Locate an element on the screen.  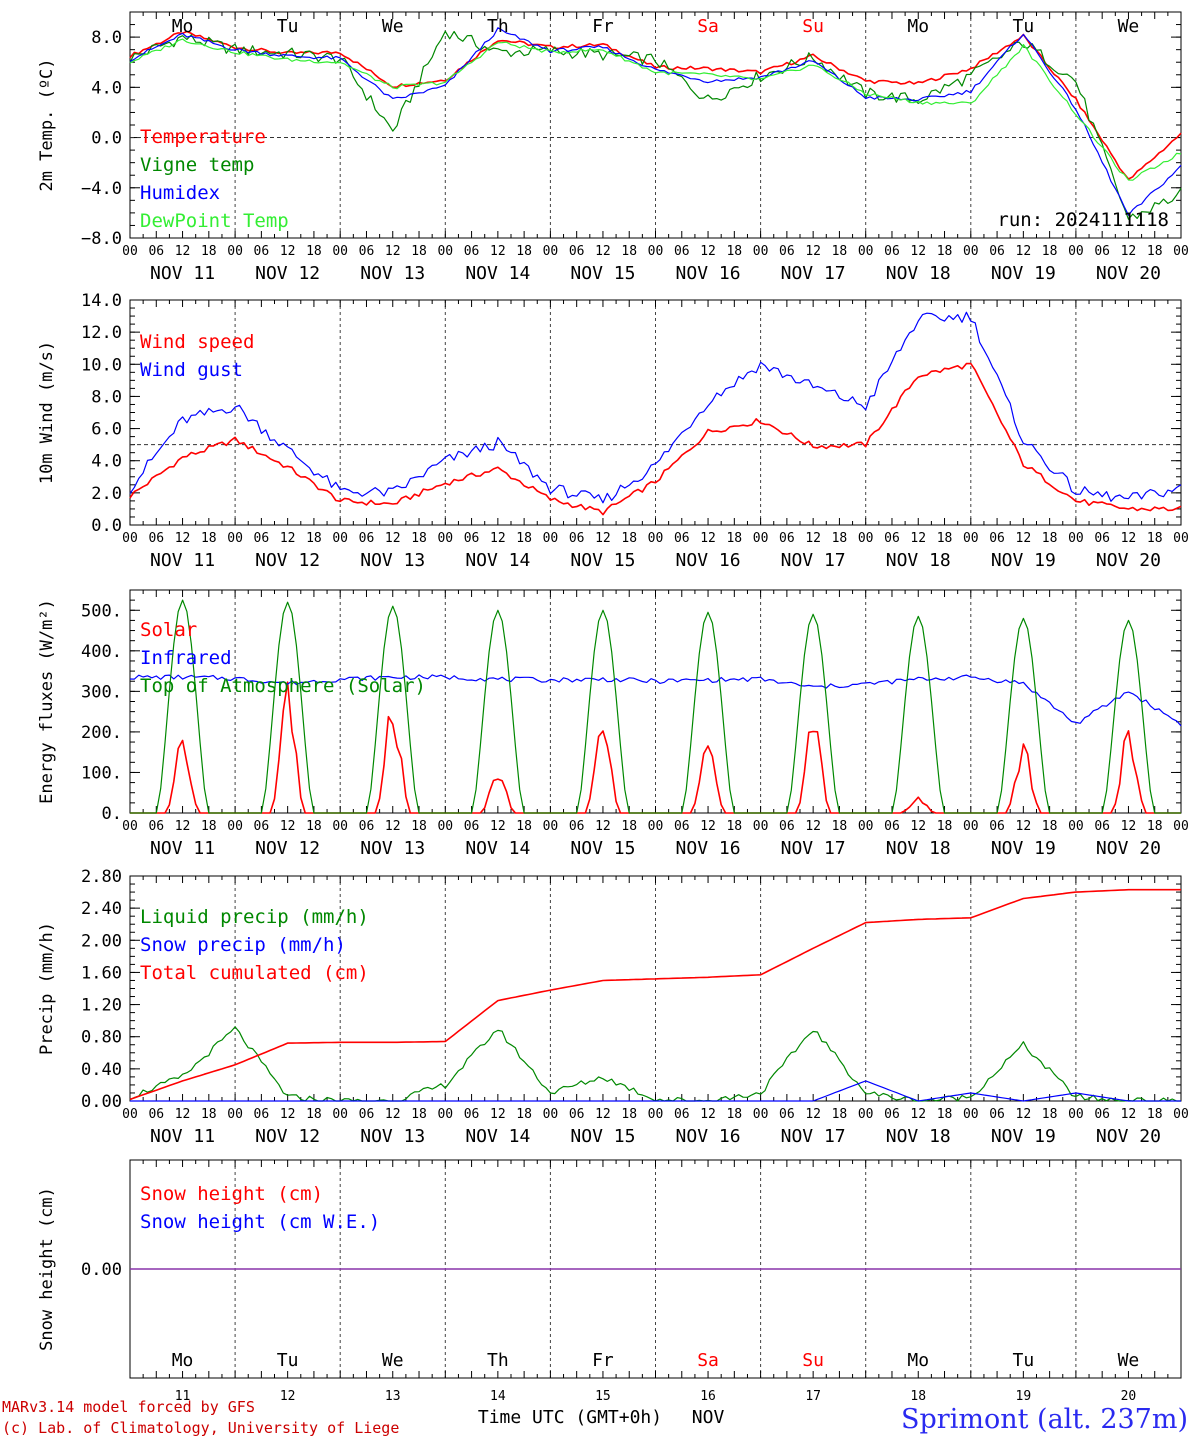
y-tick-label: 12.0 is located at coordinates (101, 333).